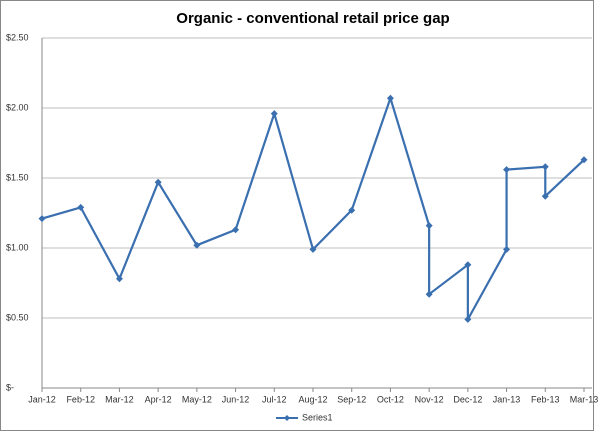  Describe the element at coordinates (236, 399) in the screenshot. I see `x-tick-label: Jun-12` at that location.